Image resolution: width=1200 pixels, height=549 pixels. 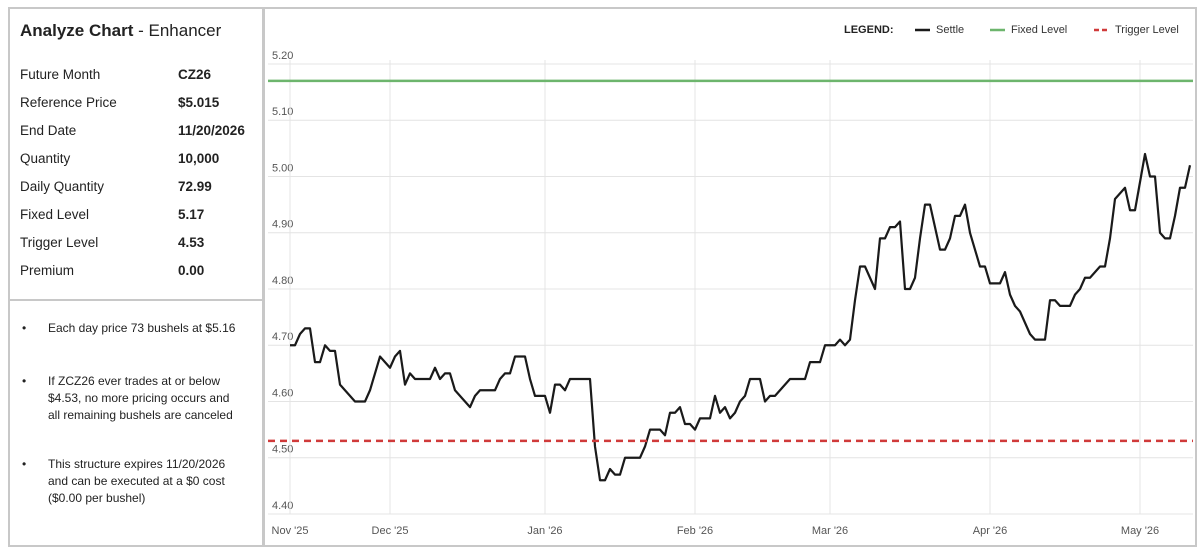 What do you see at coordinates (62, 186) in the screenshot?
I see `info-label: Daily Quantity` at bounding box center [62, 186].